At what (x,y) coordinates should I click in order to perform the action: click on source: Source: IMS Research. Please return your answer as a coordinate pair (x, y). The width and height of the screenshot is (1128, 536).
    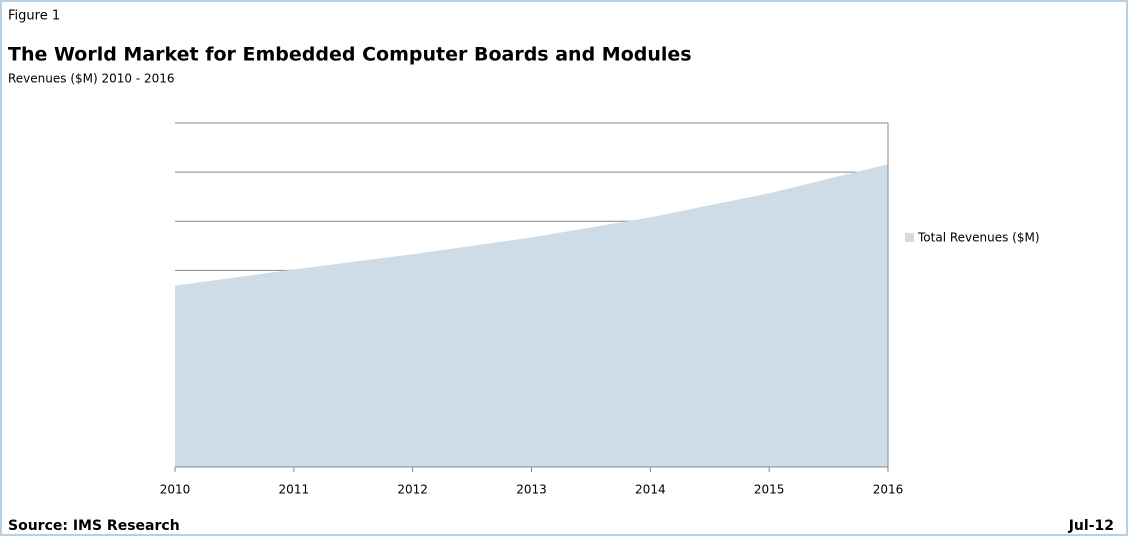
    Looking at the image, I should click on (94, 526).